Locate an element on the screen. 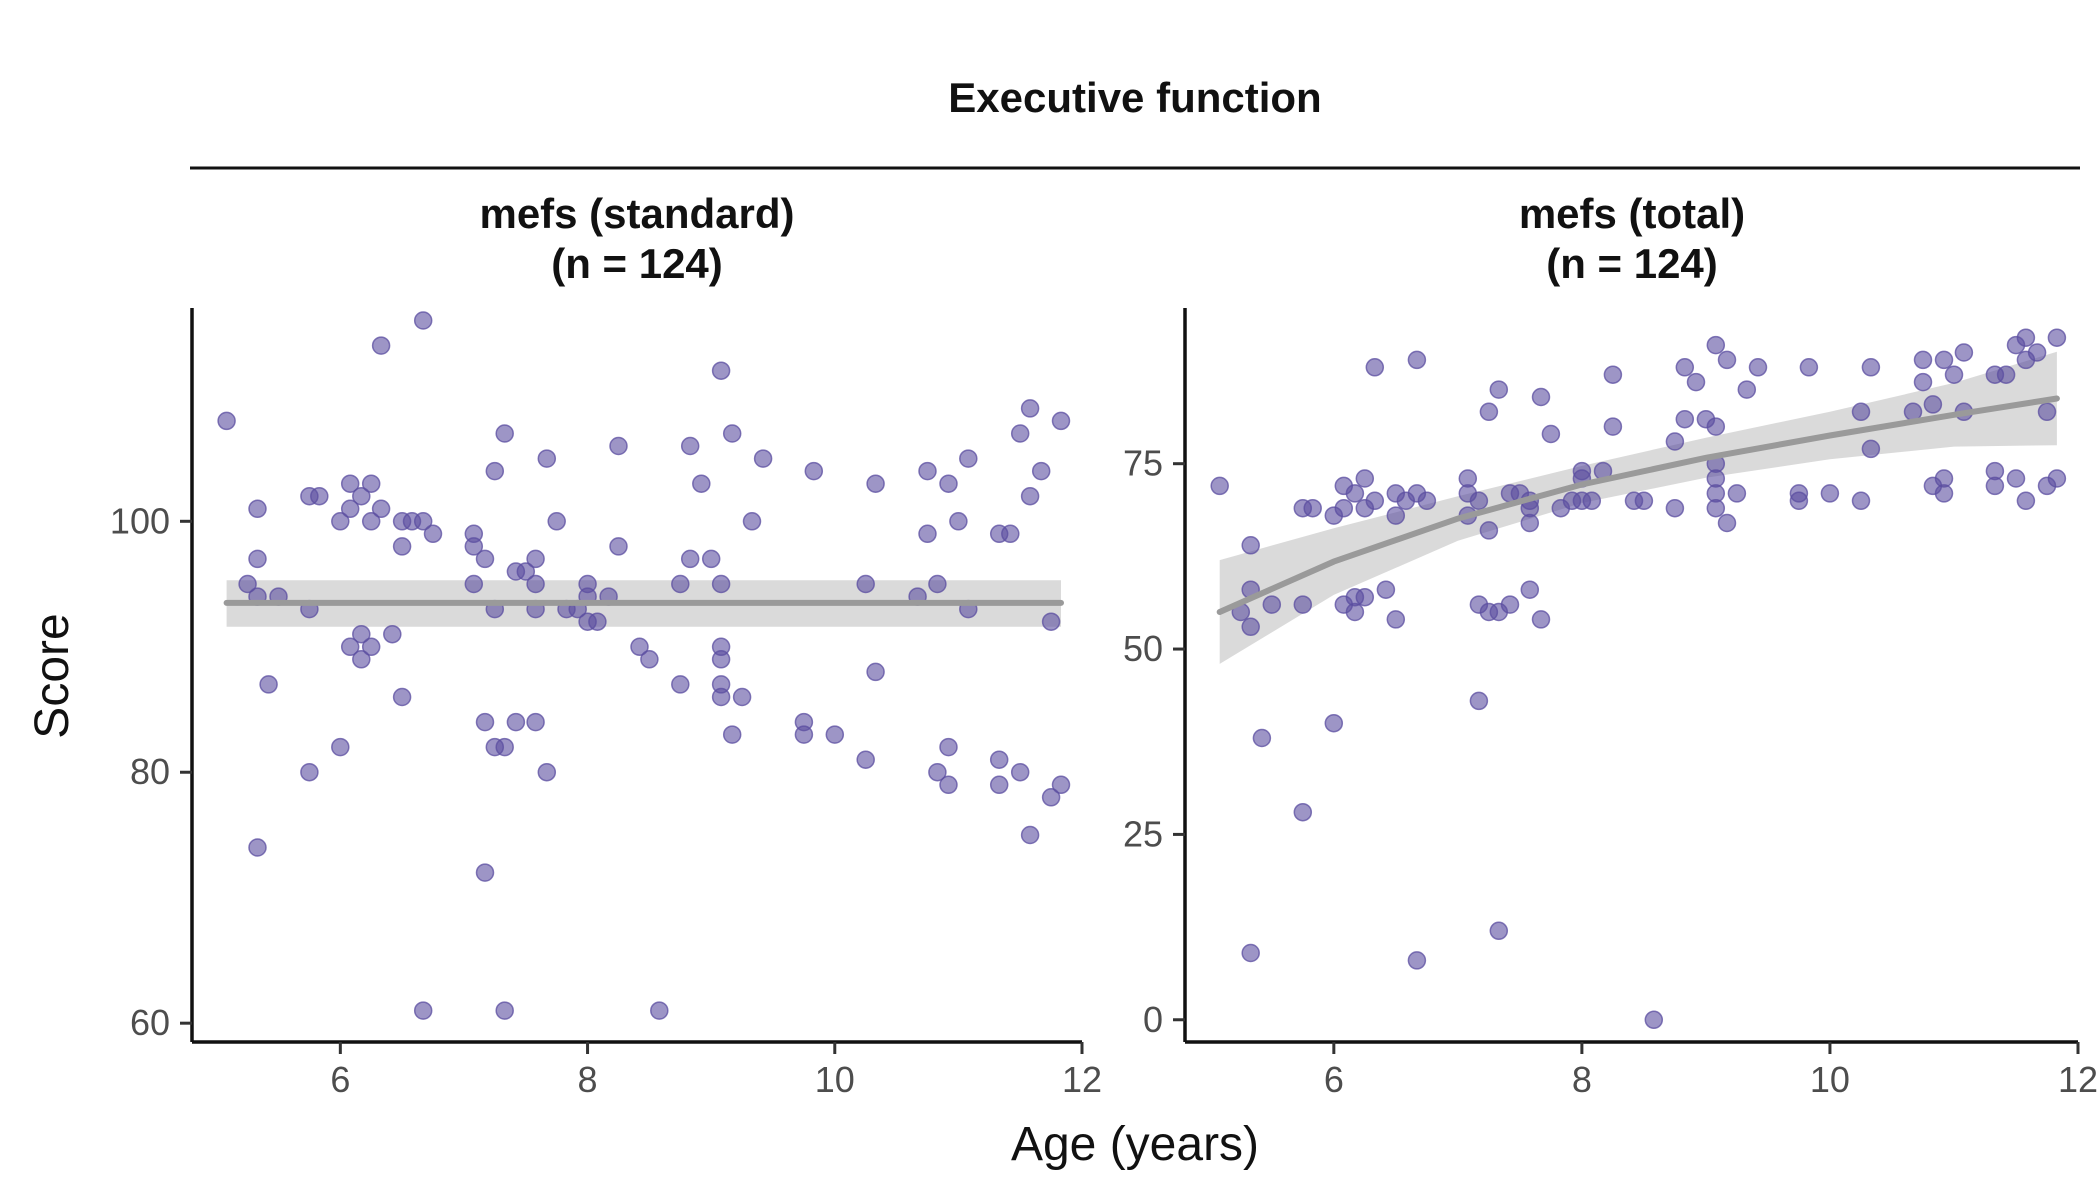  x-axis-title: Age (years) is located at coordinates (1135, 1144).